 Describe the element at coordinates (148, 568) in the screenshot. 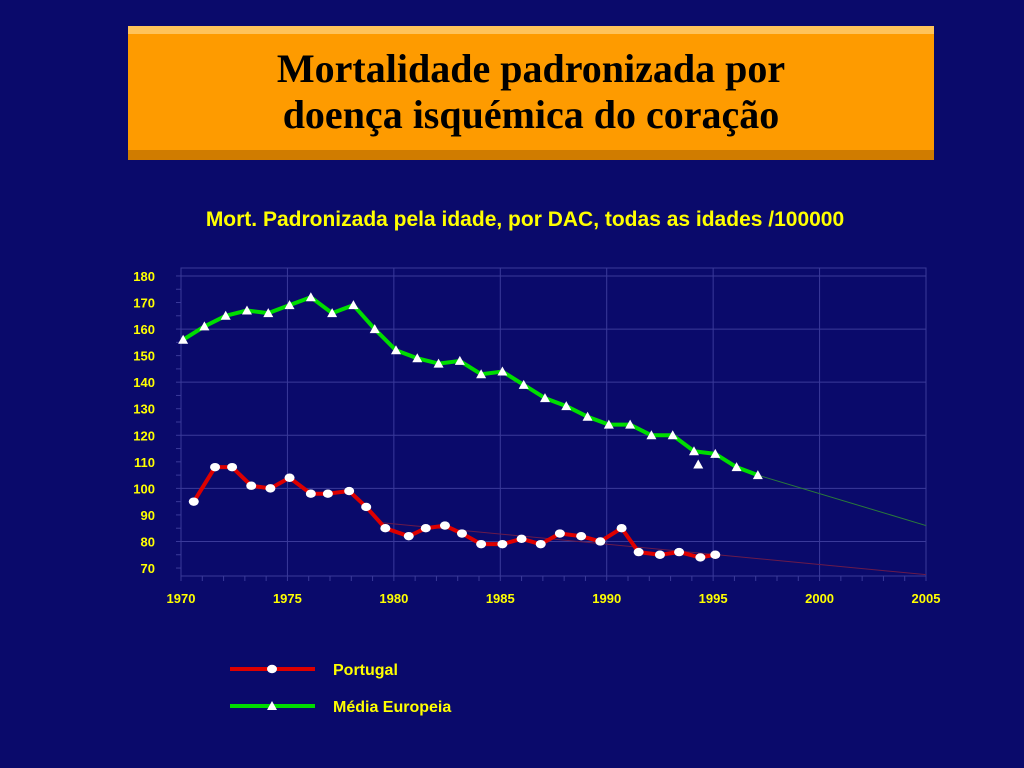

I see `y-tick-label: 70` at that location.